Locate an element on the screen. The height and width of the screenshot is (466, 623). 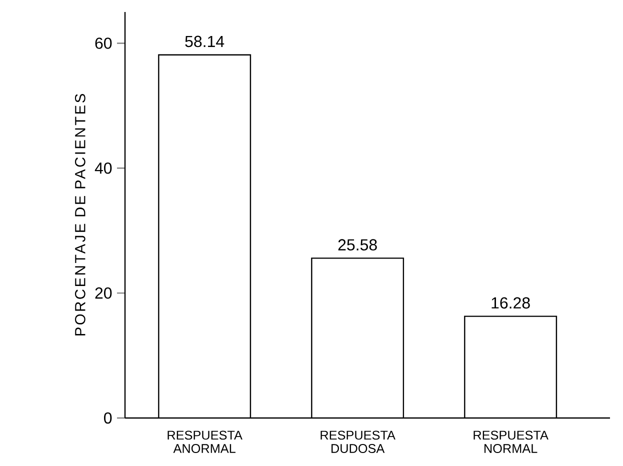
data-label: 16.28 is located at coordinates (511, 303).